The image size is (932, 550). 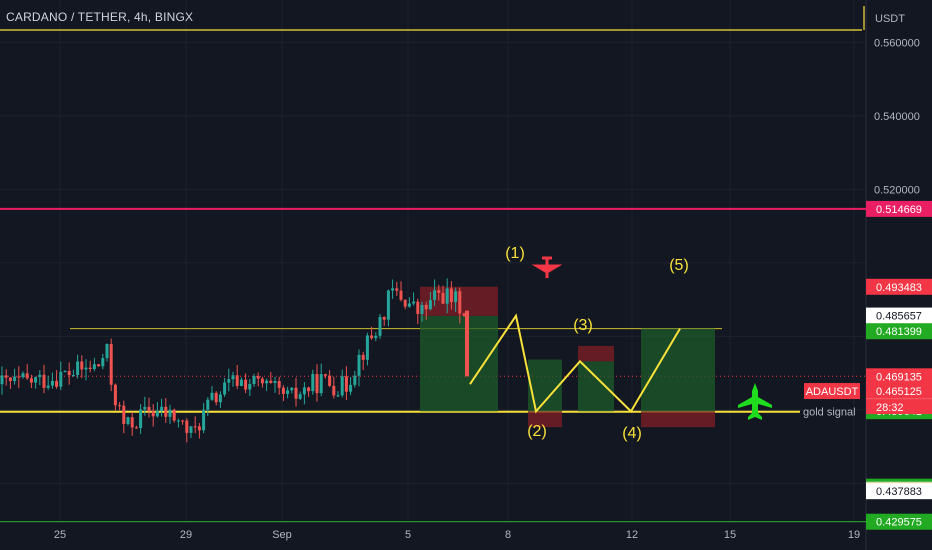 What do you see at coordinates (899, 377) in the screenshot?
I see `price-tag-label: 0.469135` at bounding box center [899, 377].